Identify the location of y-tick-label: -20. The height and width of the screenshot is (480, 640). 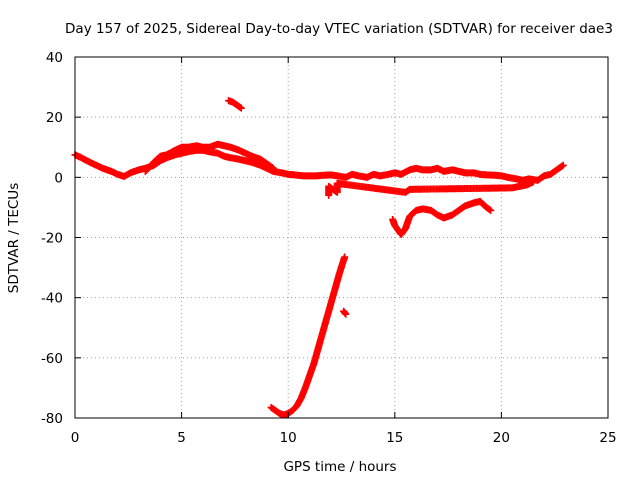
(52, 239).